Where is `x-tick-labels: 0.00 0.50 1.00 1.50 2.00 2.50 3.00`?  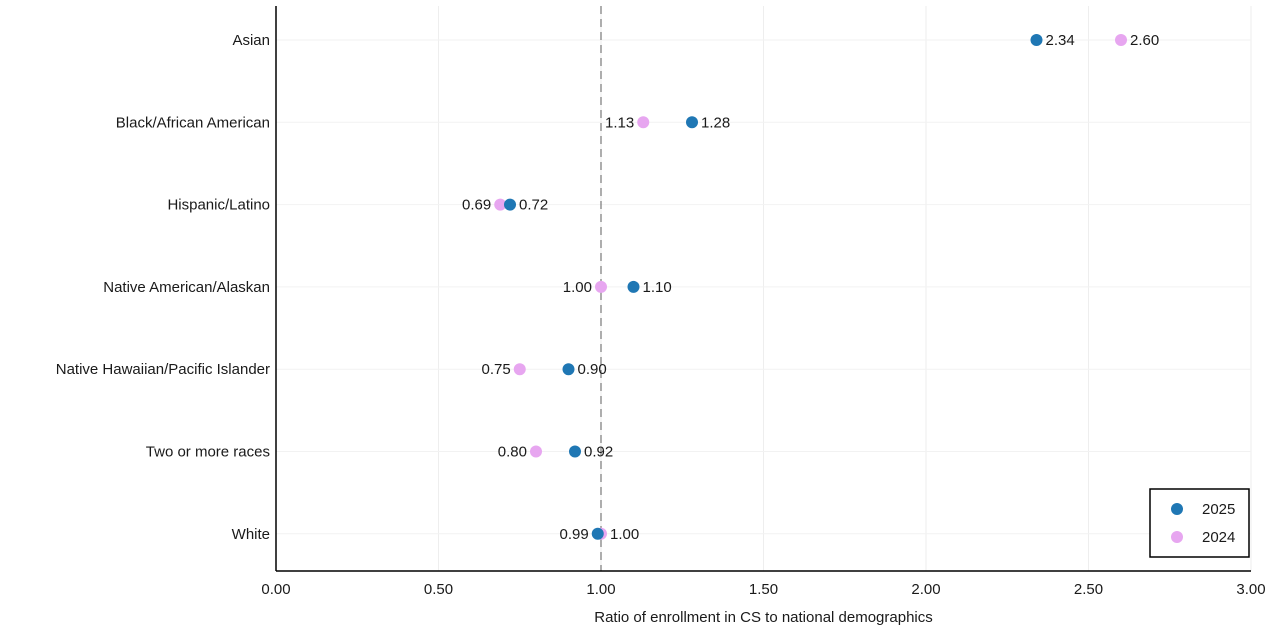
x-tick-labels: 0.00 0.50 1.00 1.50 2.00 2.50 3.00 is located at coordinates (763, 589).